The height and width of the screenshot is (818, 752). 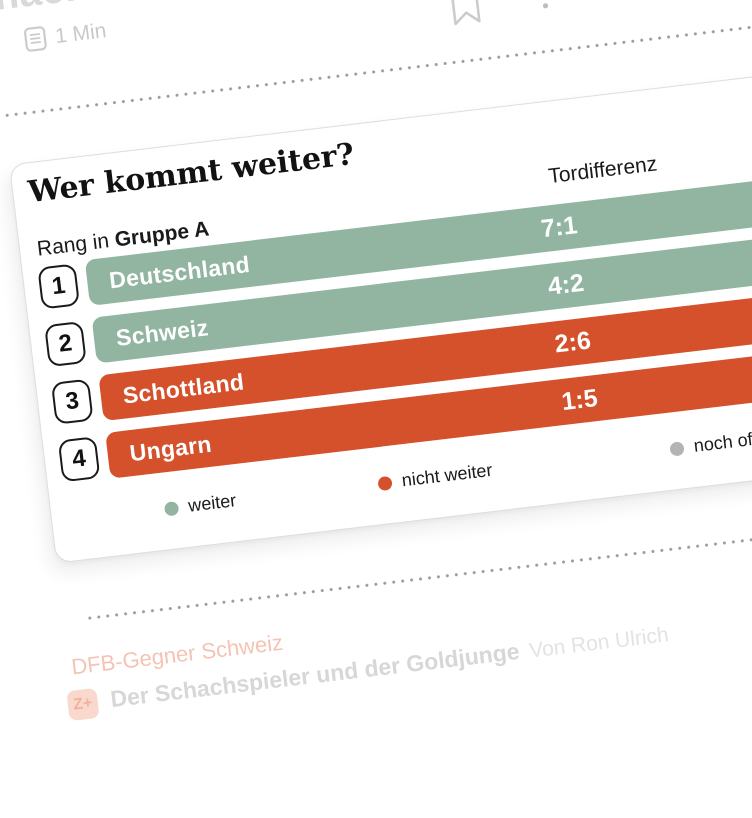 What do you see at coordinates (559, 226) in the screenshot?
I see `goal-difference-value: 7:1` at bounding box center [559, 226].